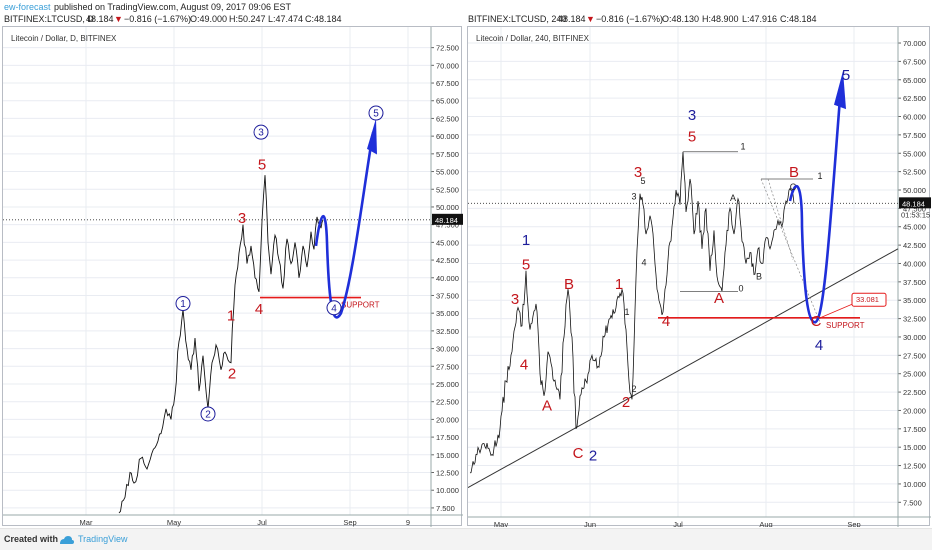 The width and height of the screenshot is (932, 550). Describe the element at coordinates (798, 19) in the screenshot. I see `right-close: C:48.184` at that location.